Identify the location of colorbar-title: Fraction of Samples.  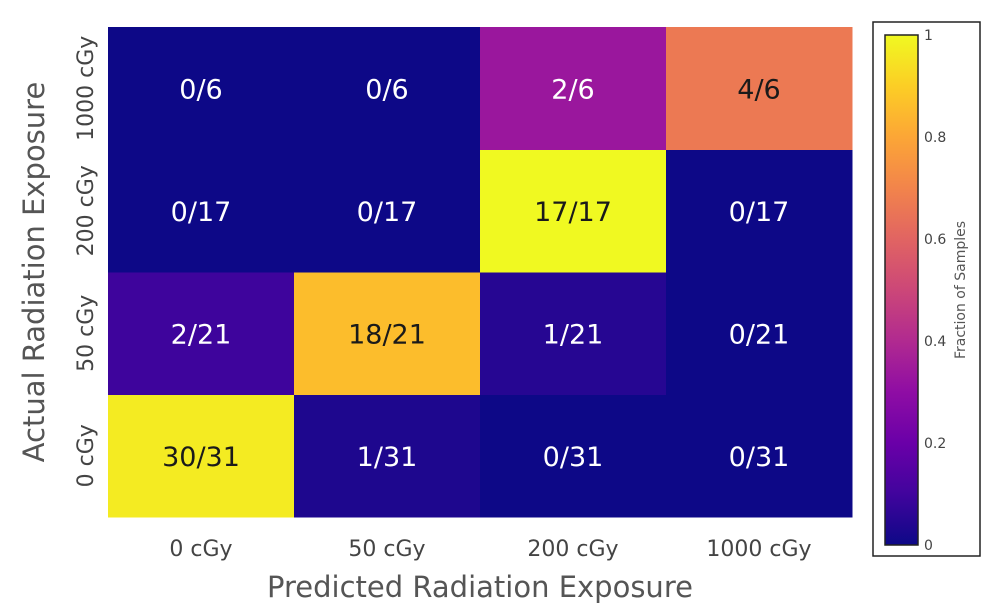
(961, 290).